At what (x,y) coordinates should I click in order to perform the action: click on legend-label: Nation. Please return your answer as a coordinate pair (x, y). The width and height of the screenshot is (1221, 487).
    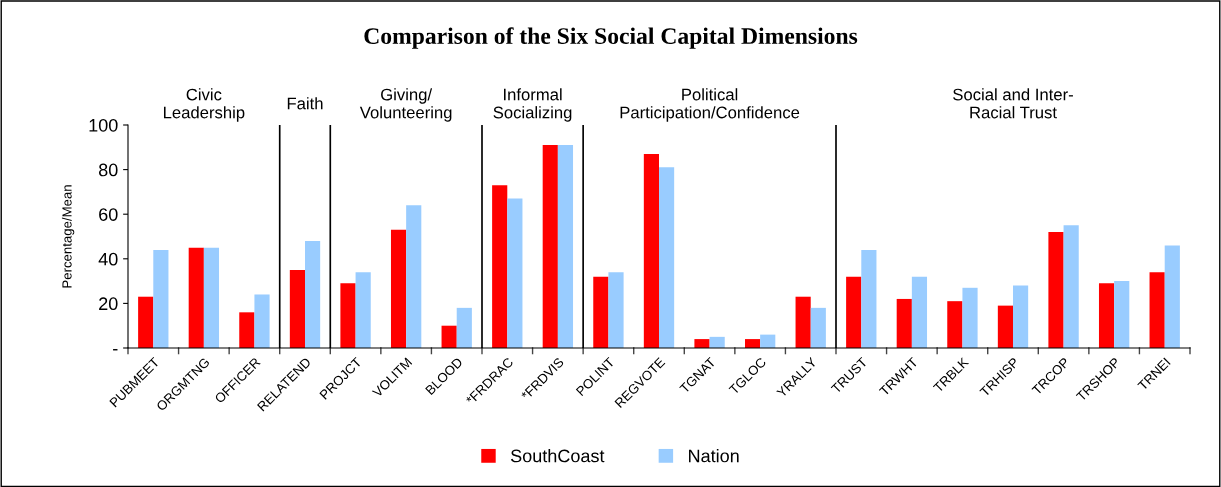
    Looking at the image, I should click on (714, 456).